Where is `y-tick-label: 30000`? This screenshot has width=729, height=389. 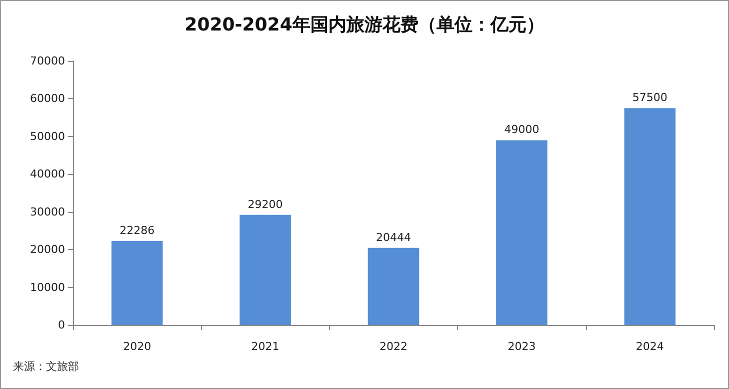 y-tick-label: 30000 is located at coordinates (47, 211).